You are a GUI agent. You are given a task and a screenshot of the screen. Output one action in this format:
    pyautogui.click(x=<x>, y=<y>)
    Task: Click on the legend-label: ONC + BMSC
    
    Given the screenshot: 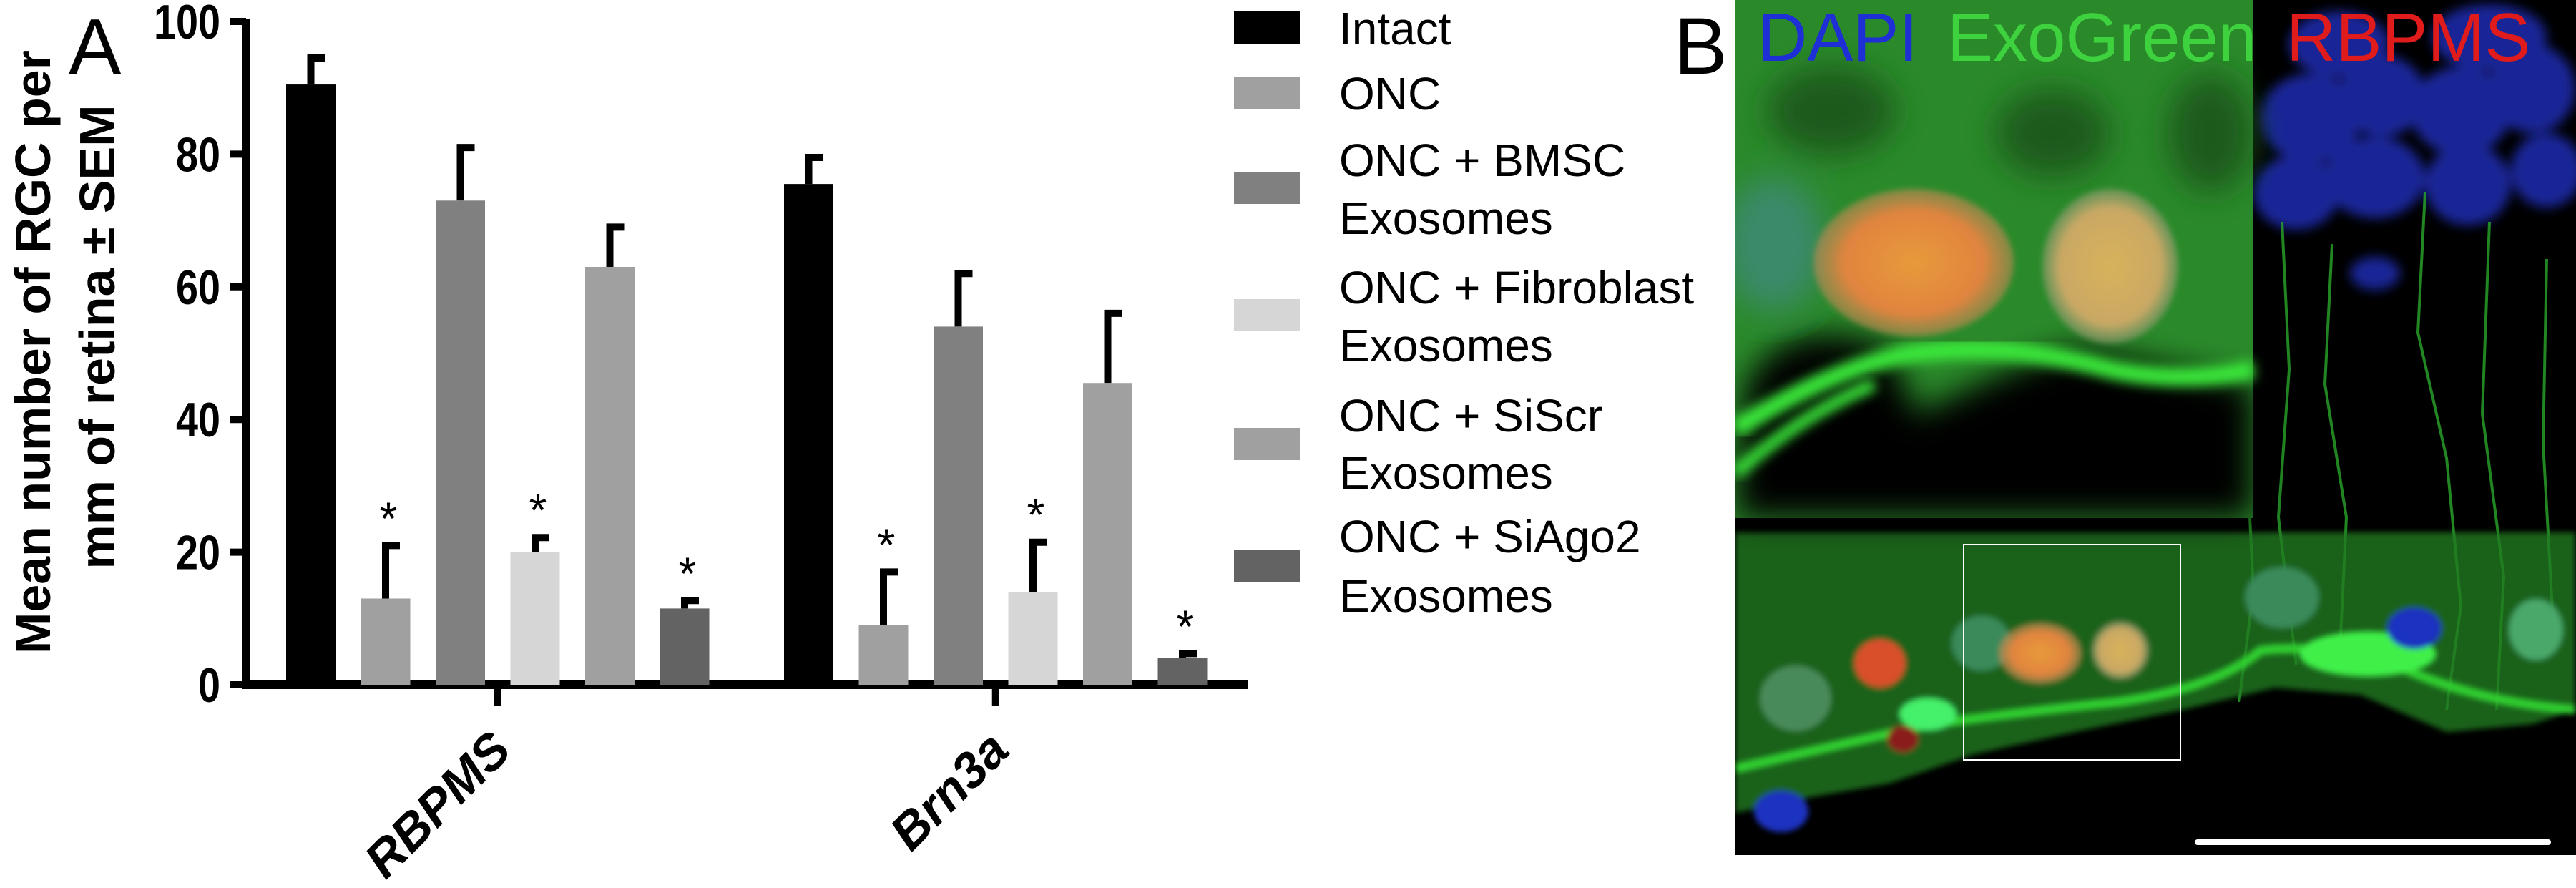 What is the action you would take?
    pyautogui.click(x=1482, y=160)
    